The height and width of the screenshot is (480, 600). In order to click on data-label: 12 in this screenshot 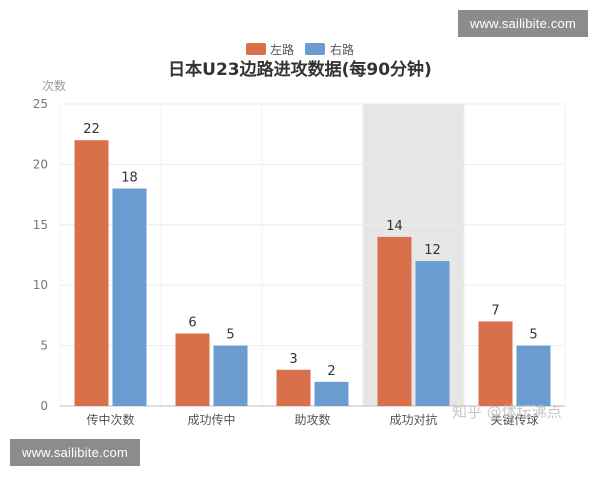, I will do `click(432, 250)`.